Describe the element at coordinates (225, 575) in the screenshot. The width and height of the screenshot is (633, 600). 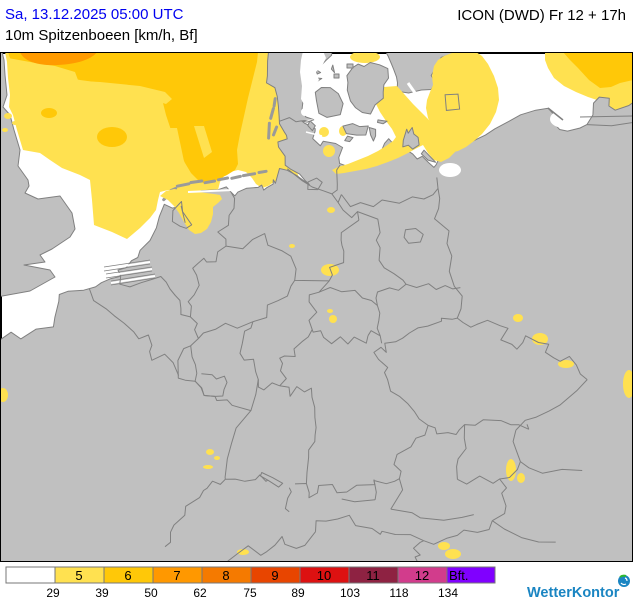
I see `svg-text: 8` at that location.